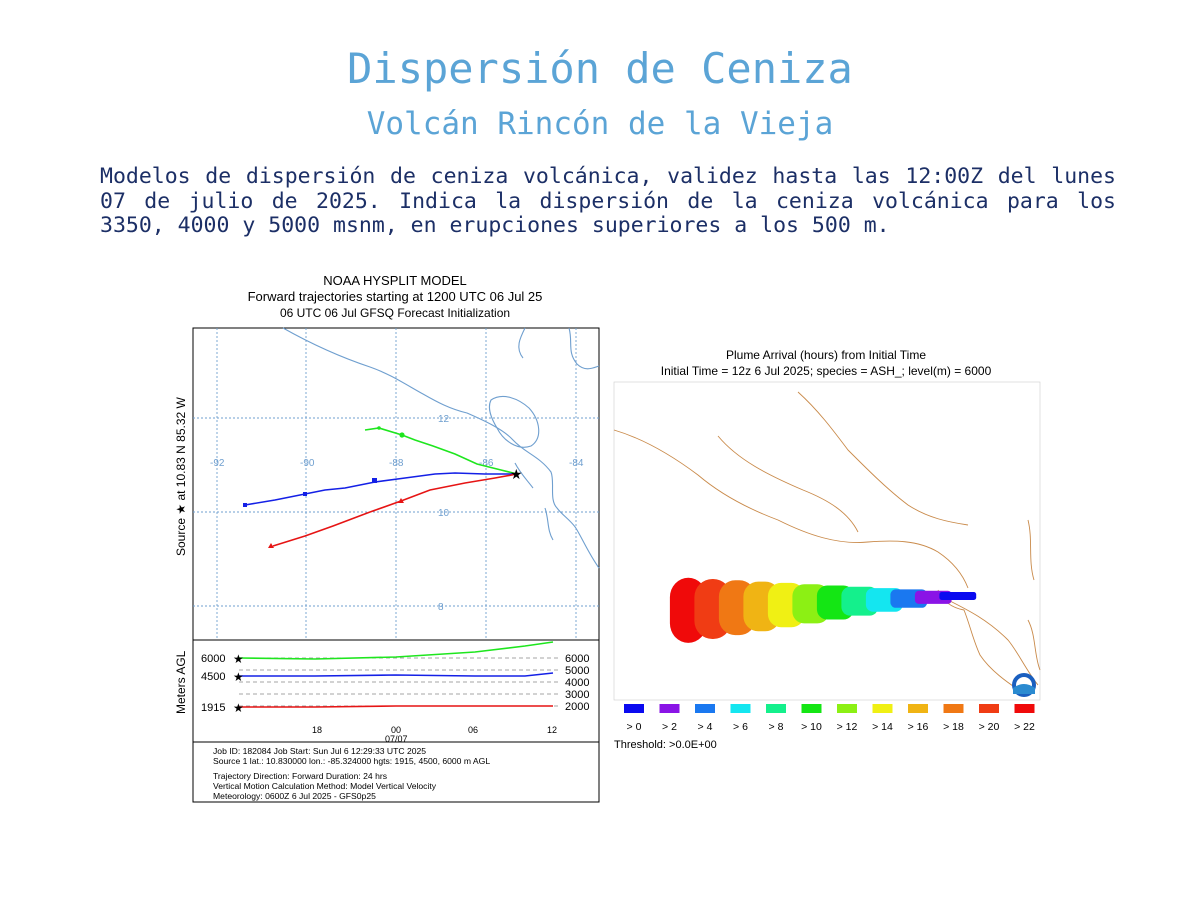 The height and width of the screenshot is (900, 1200). I want to click on source-label: Source ★ at 10.83 N 85.32 W, so click(181, 476).